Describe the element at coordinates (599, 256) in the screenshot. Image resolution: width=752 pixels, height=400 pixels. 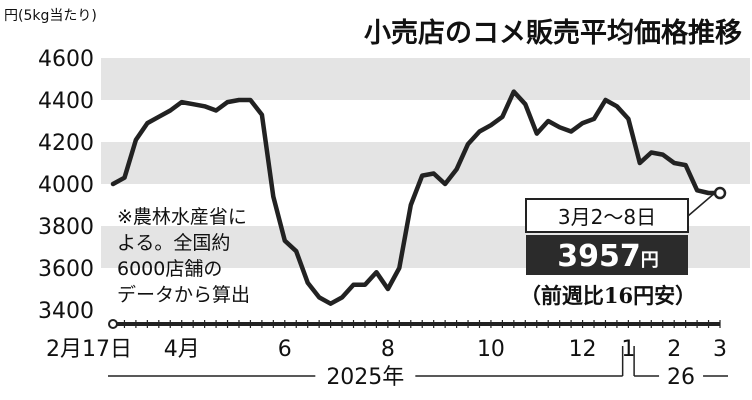
I see `annotation-value-number: 3957` at that location.